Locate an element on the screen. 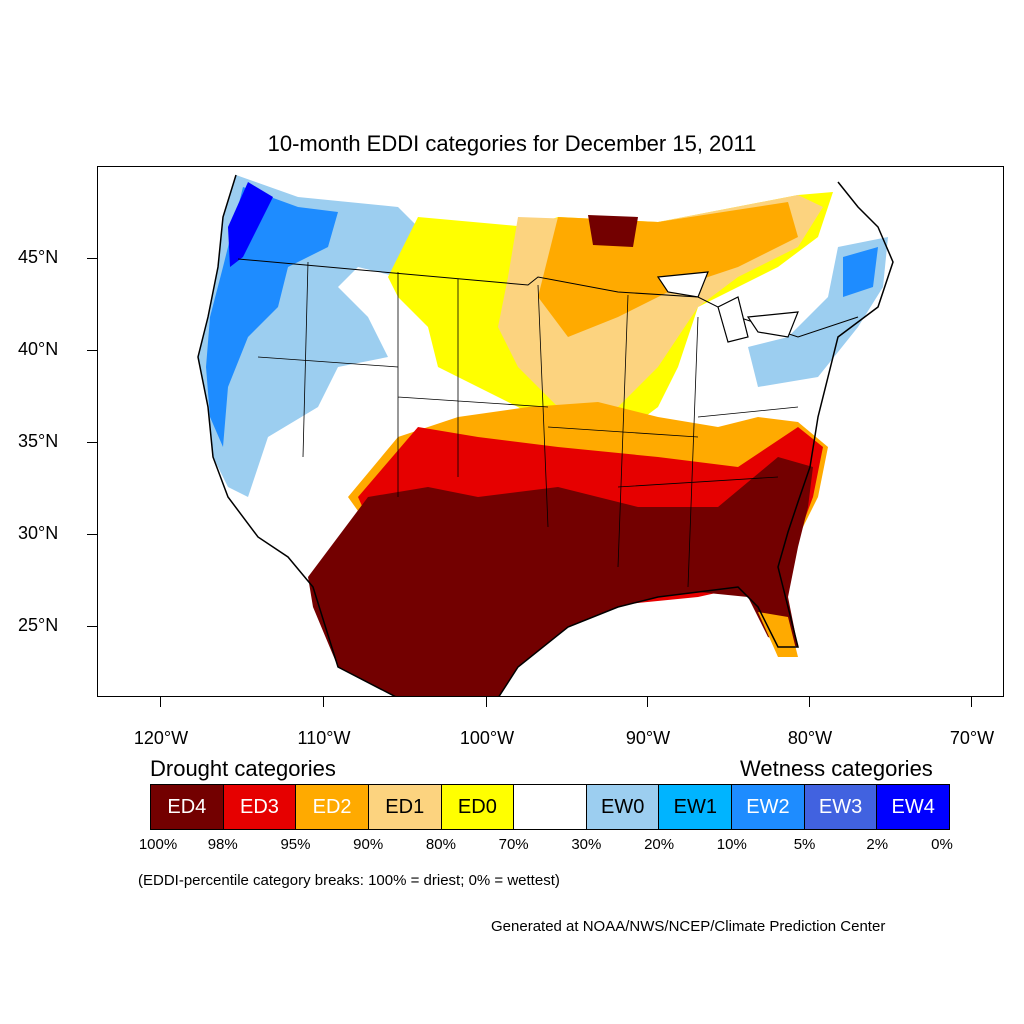  legend-box-ed4: ED4 is located at coordinates (187, 807).